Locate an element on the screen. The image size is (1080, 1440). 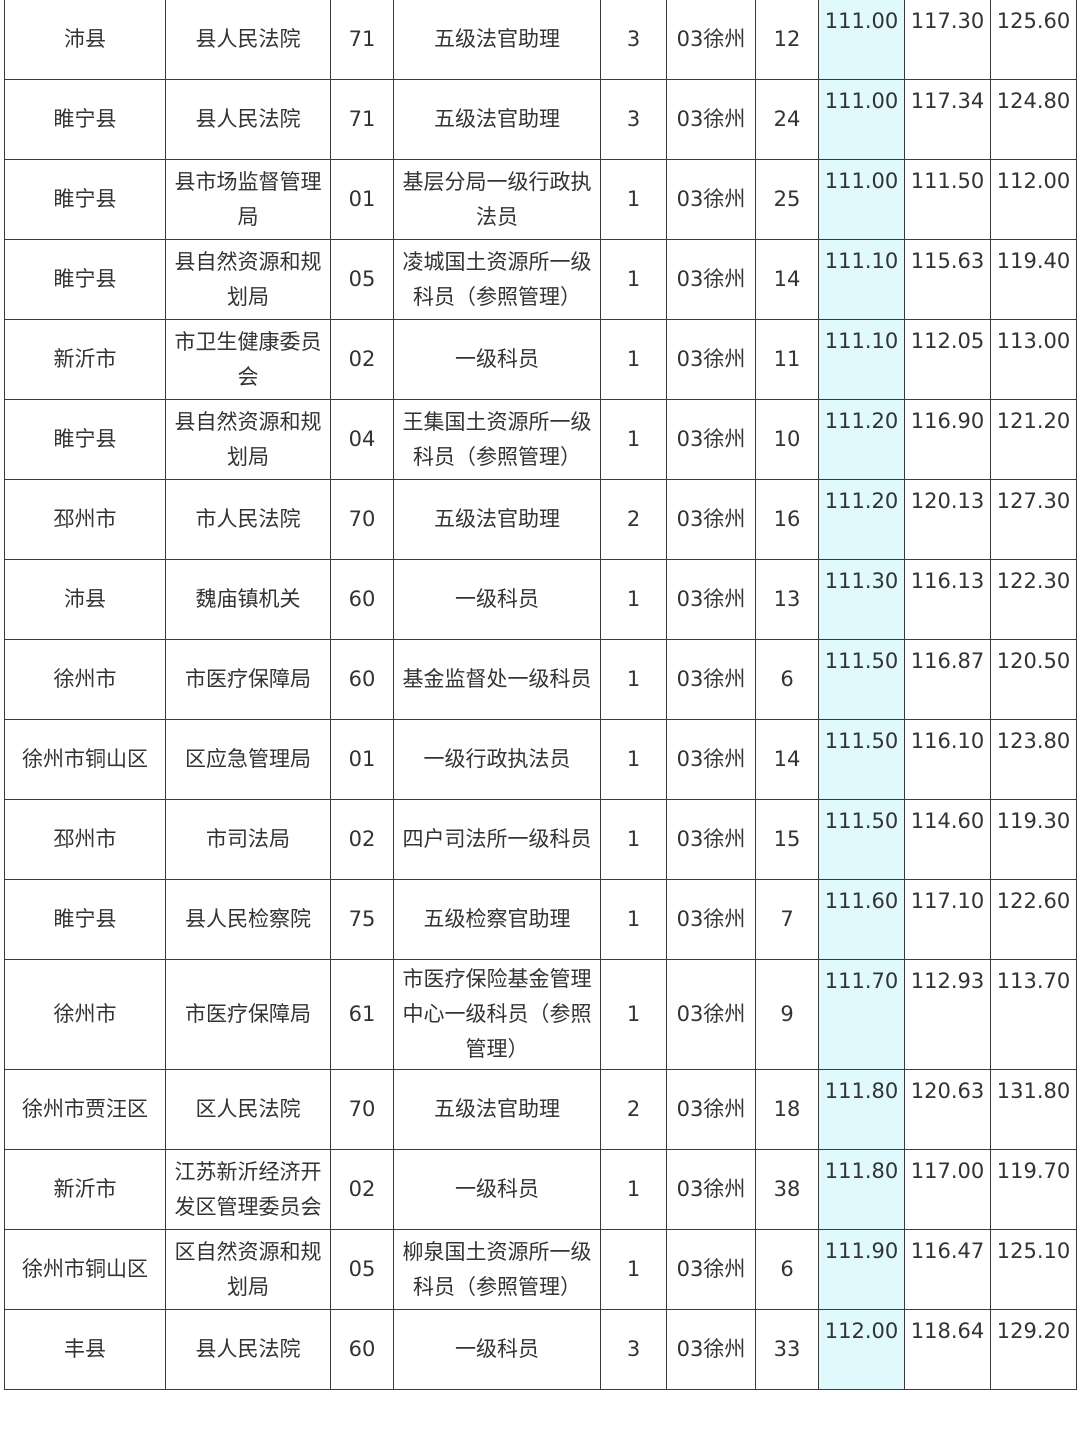
avg-score-cell: 116.47 is located at coordinates (947, 1269).